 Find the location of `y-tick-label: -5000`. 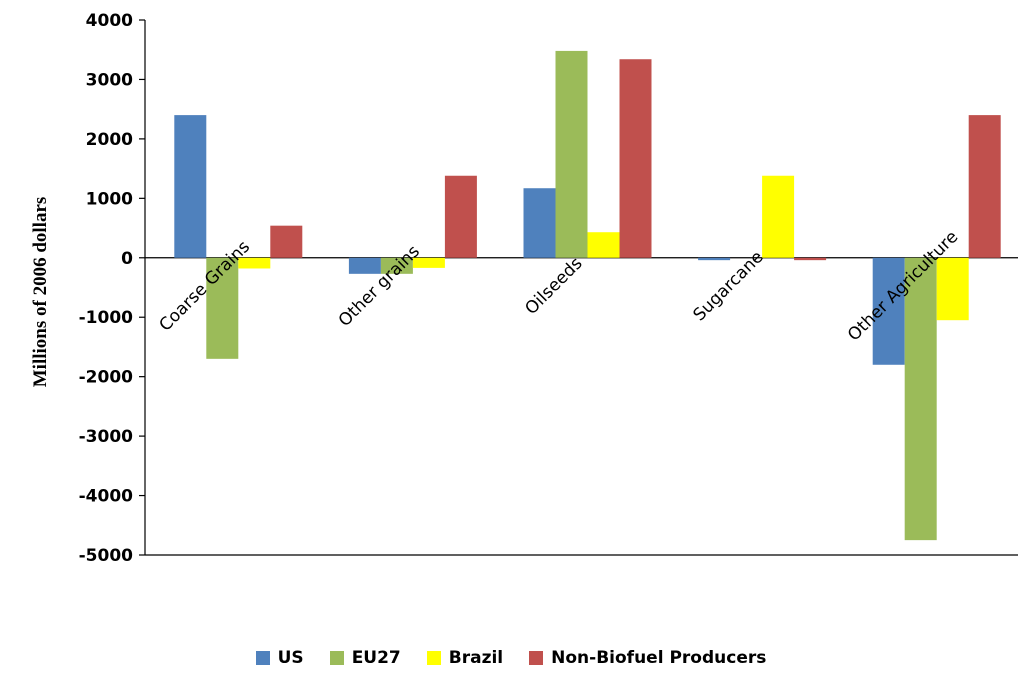

y-tick-label: -5000 is located at coordinates (106, 556).